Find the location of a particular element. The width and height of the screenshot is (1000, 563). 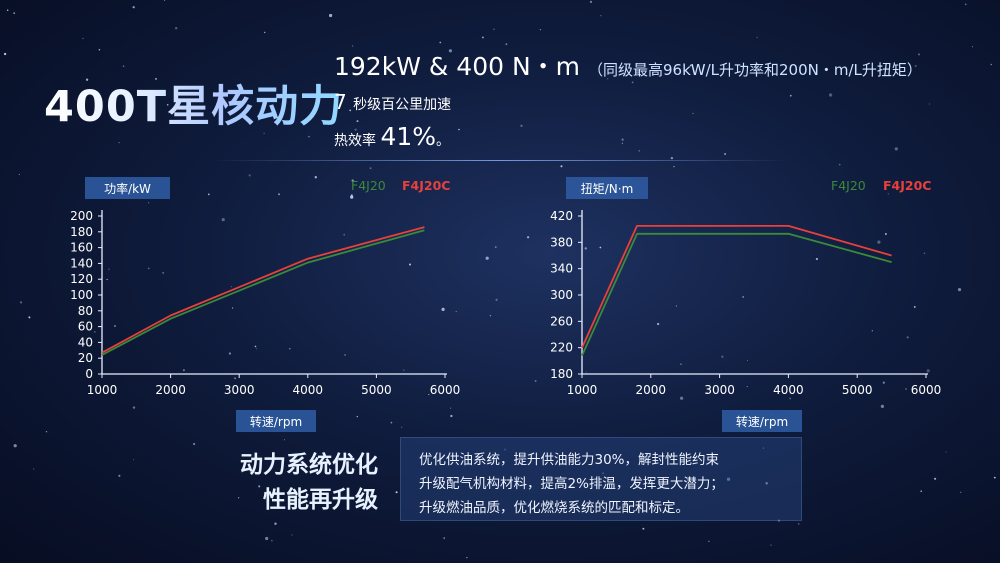

specific-output-note: （同级最高96kW/L升功率和200N・m/L升扭矩） is located at coordinates (754, 70).